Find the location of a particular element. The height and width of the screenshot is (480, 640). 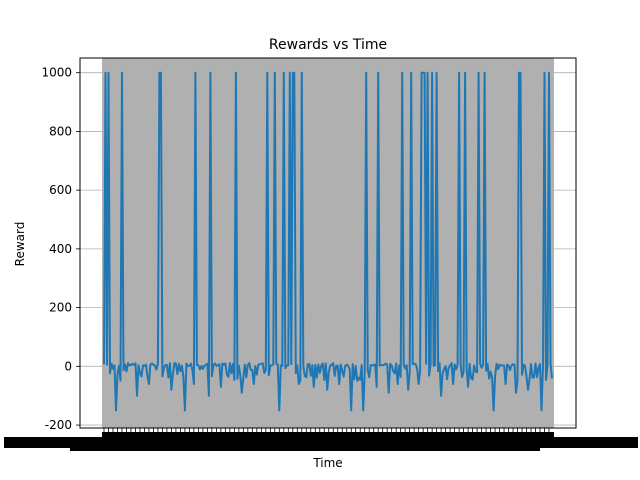

x-axis-ticks is located at coordinates (321, 439).